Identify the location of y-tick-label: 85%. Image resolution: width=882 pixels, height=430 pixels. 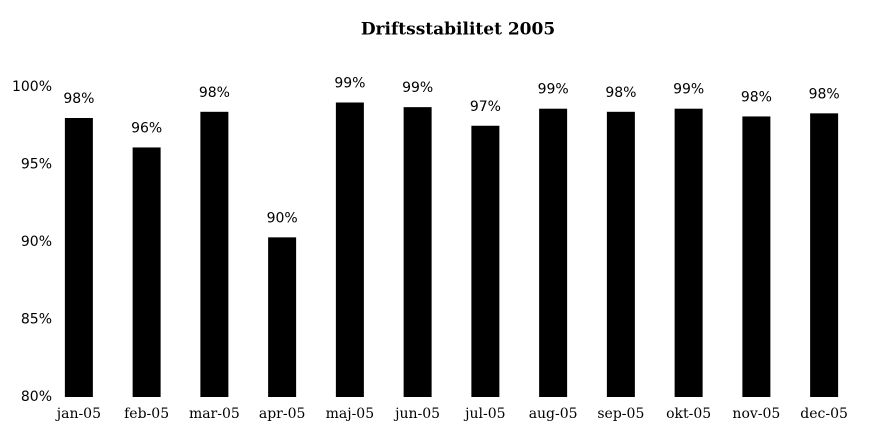
(36, 320).